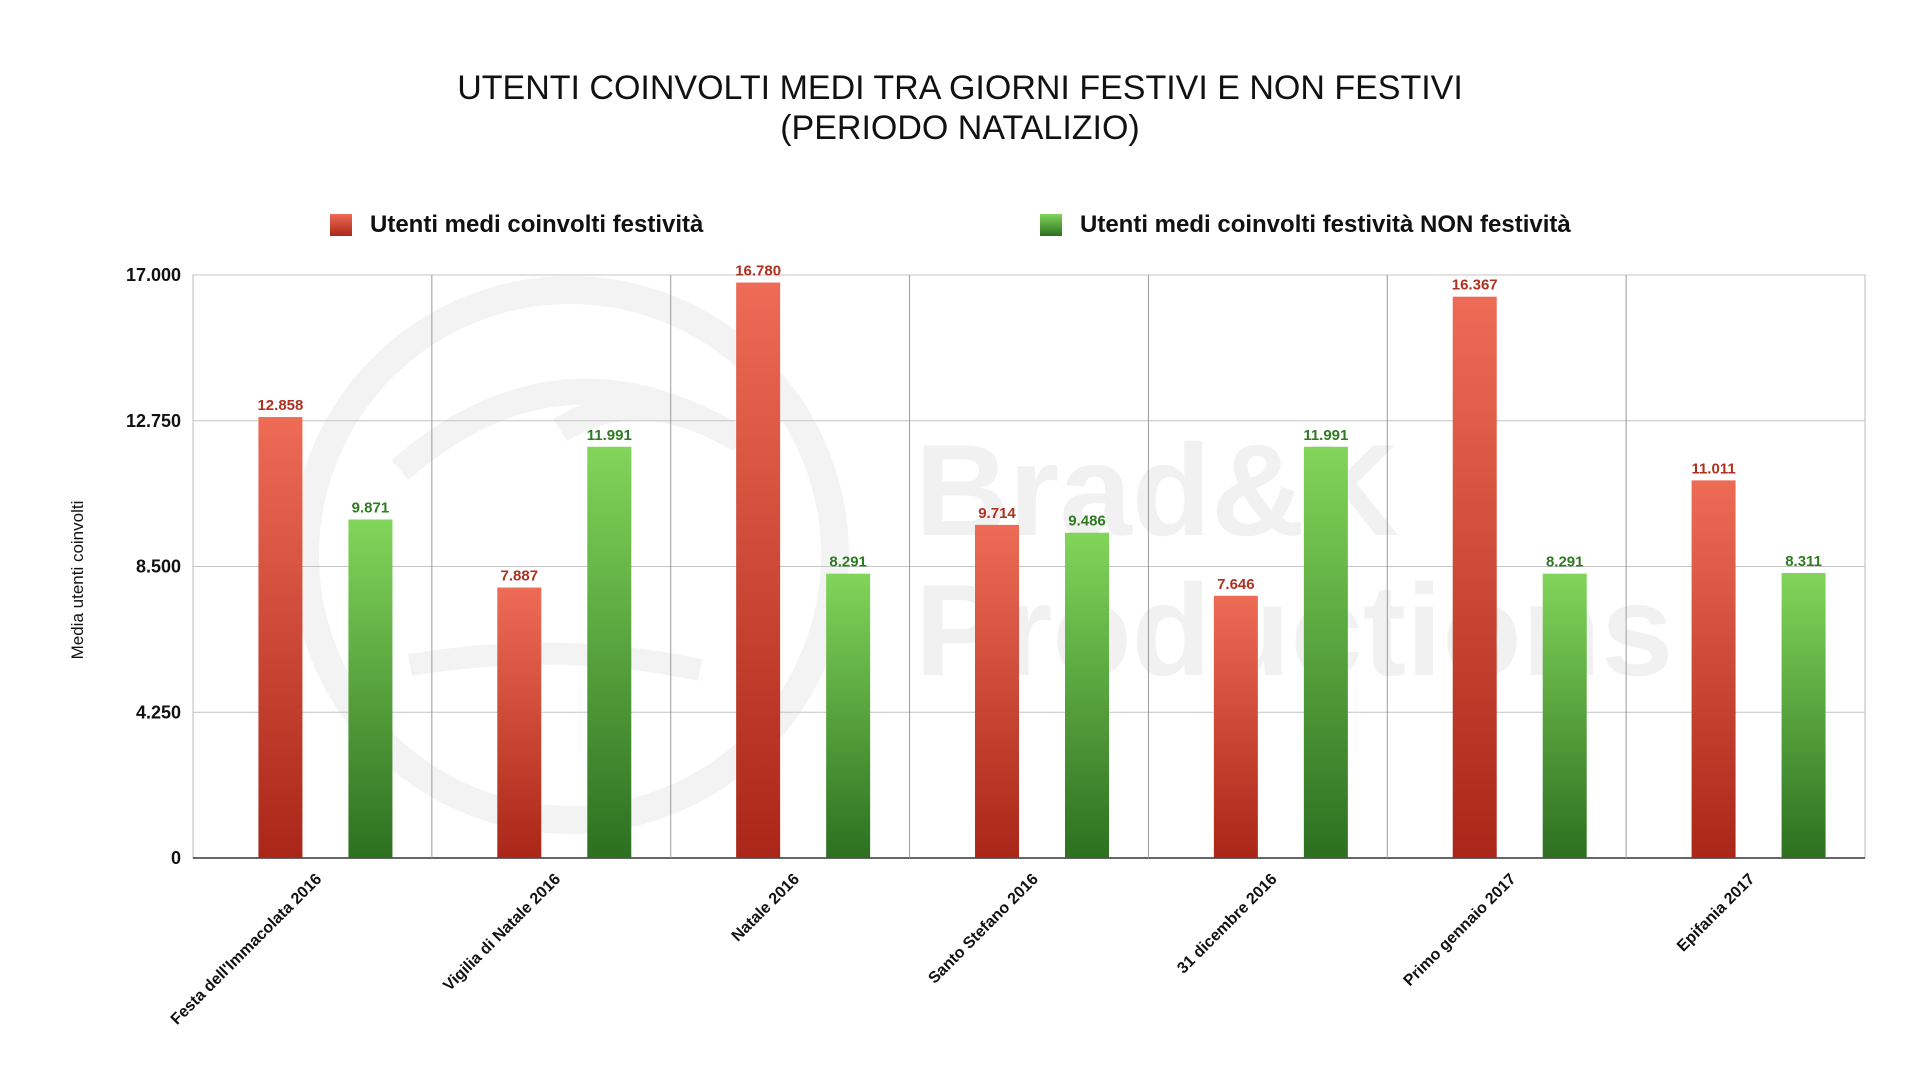 Image resolution: width=1920 pixels, height=1080 pixels. I want to click on data-label: 12.858, so click(280, 405).